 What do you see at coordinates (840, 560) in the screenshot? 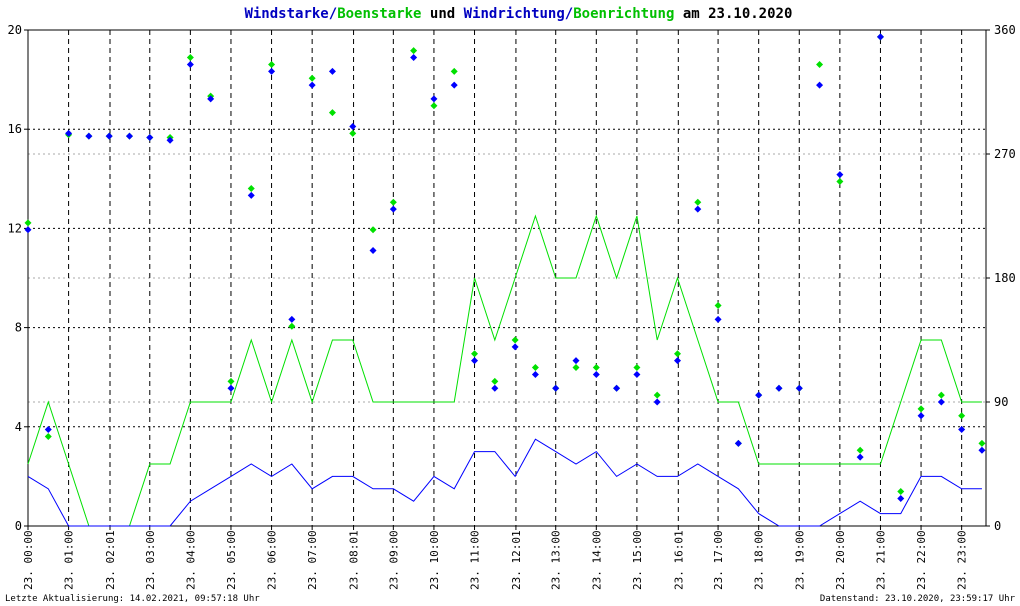
I see `x-tick-label: 23. 20:00` at bounding box center [840, 560].